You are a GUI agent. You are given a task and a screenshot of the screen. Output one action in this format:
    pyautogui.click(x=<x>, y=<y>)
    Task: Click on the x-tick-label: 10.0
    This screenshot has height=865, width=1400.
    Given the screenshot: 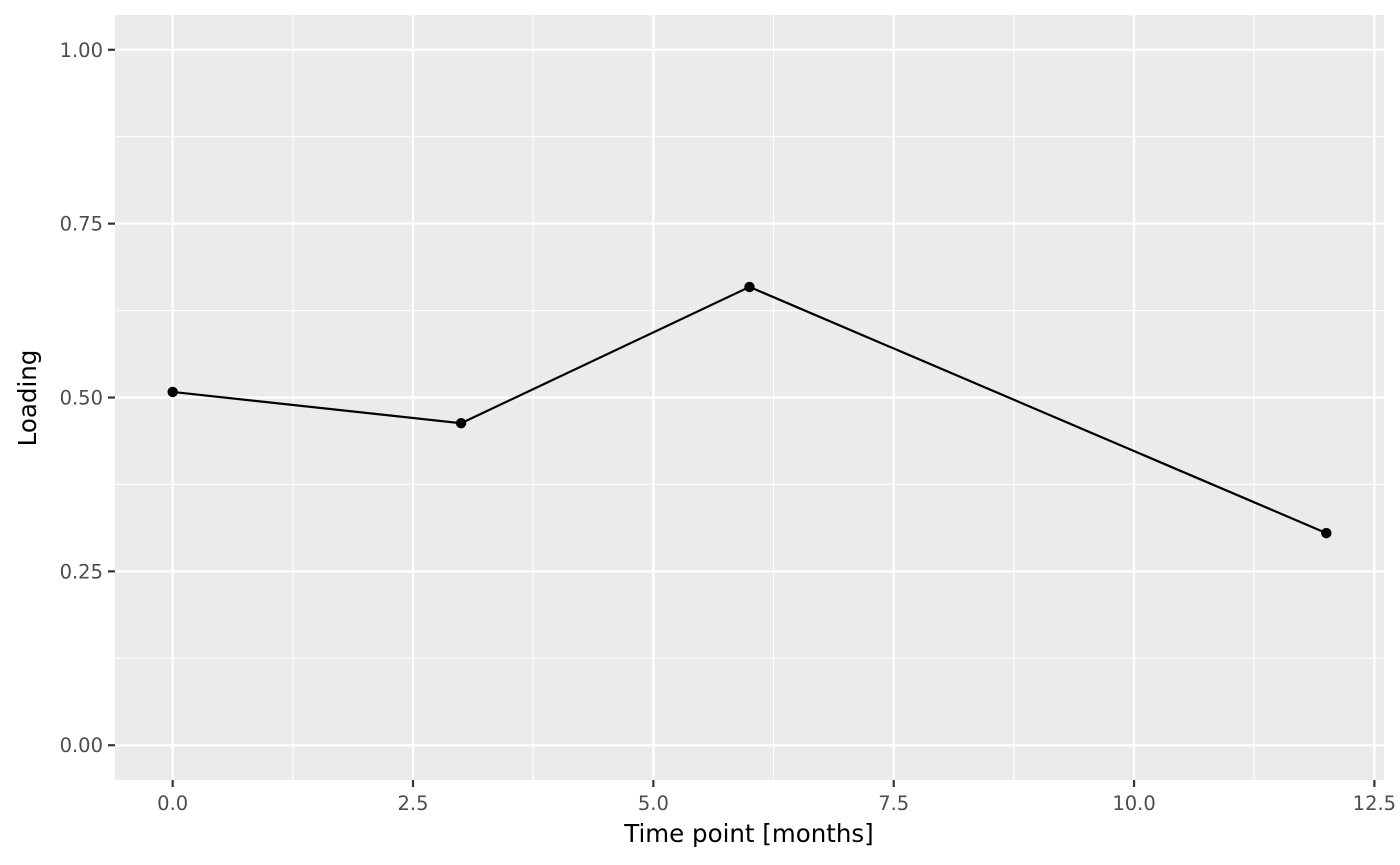 What is the action you would take?
    pyautogui.click(x=1133, y=803)
    